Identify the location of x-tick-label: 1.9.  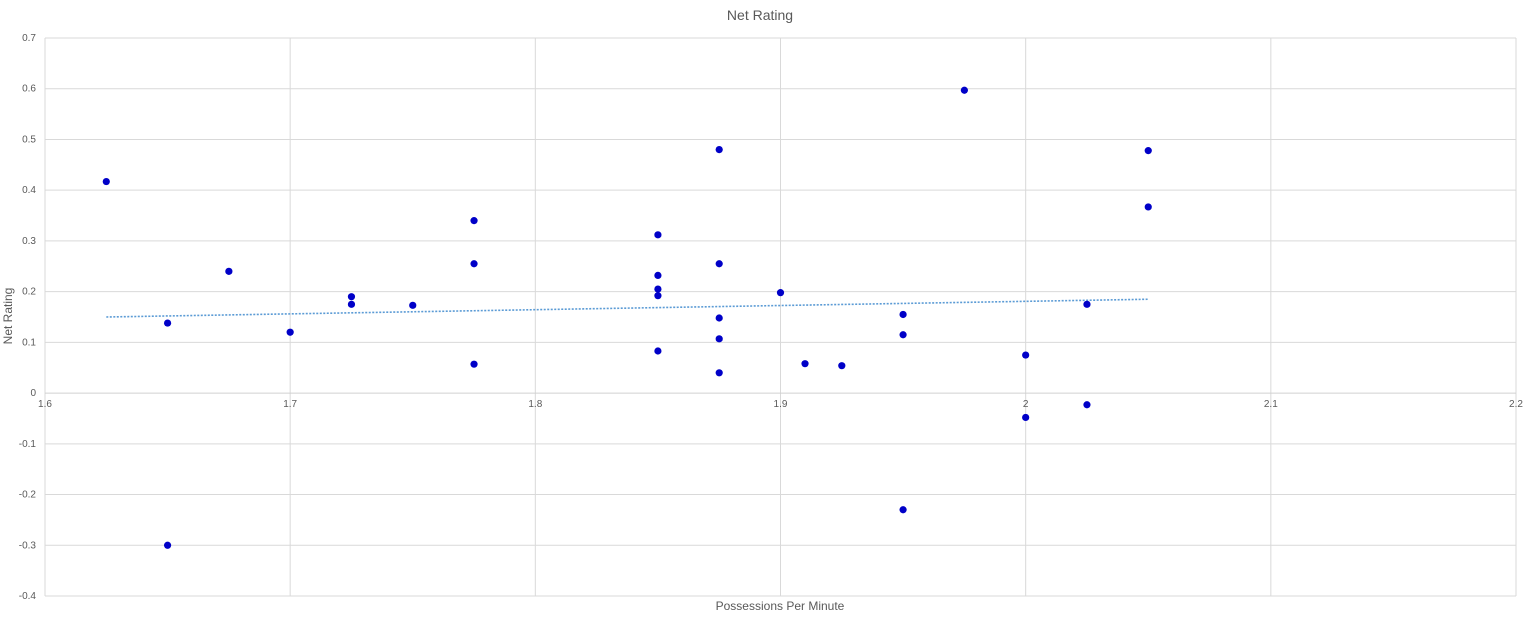
(781, 404).